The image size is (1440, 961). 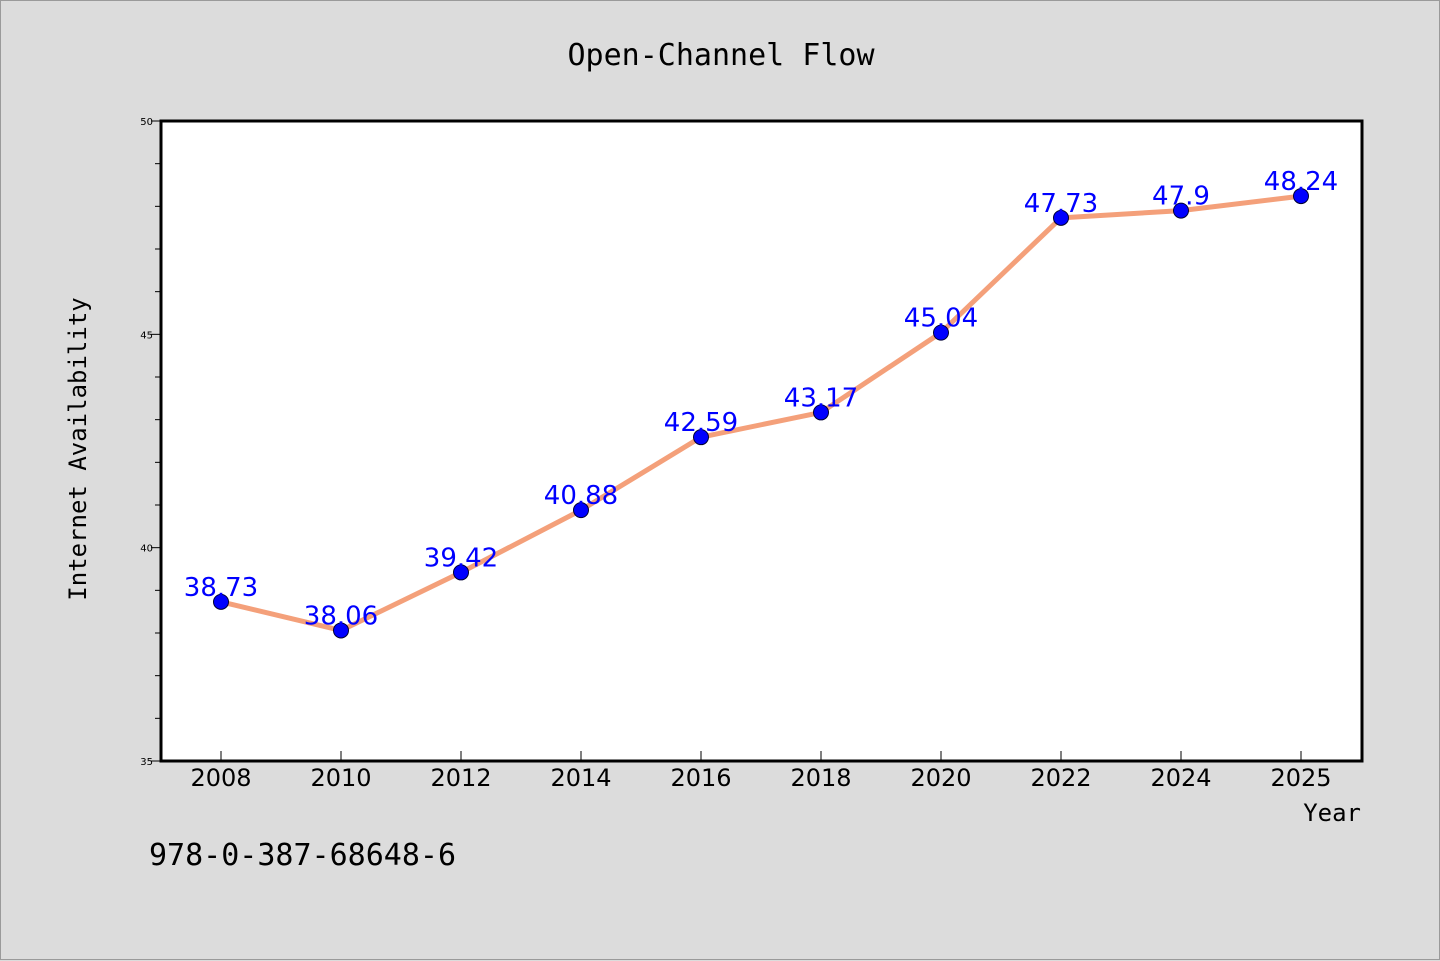 I want to click on chart-title: Open-Channel Flow, so click(x=721, y=55).